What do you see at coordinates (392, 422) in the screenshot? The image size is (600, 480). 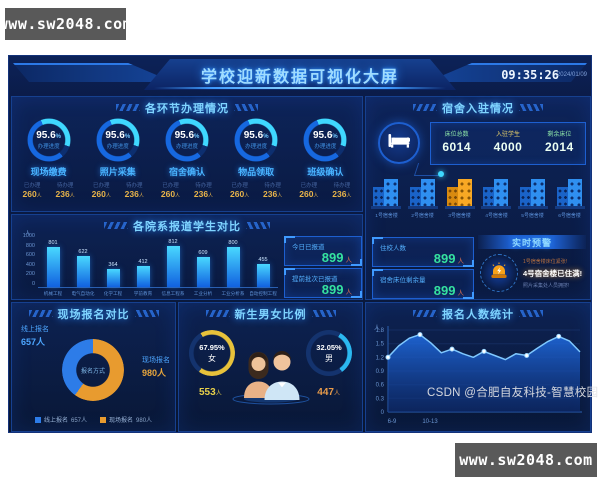 I see `svg-text: 6-9` at bounding box center [392, 422].